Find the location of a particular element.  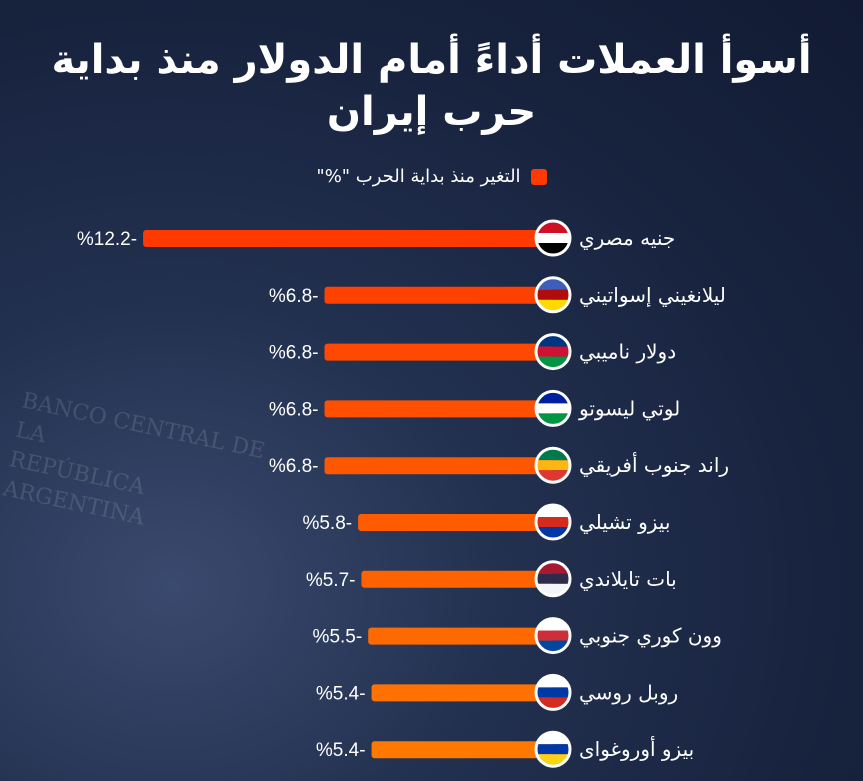

category-label: دولار ناميبي is located at coordinates (627, 352).